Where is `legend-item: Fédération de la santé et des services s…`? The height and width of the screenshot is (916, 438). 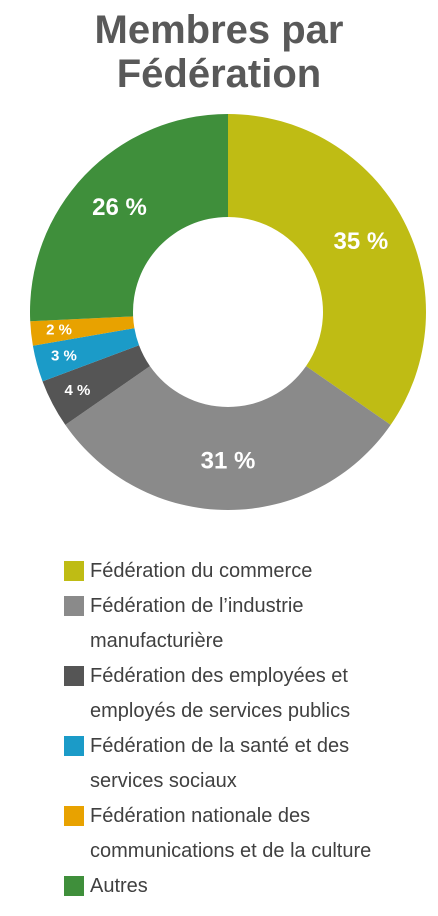
legend-item: Fédération de la santé et des services s… is located at coordinates (249, 764).